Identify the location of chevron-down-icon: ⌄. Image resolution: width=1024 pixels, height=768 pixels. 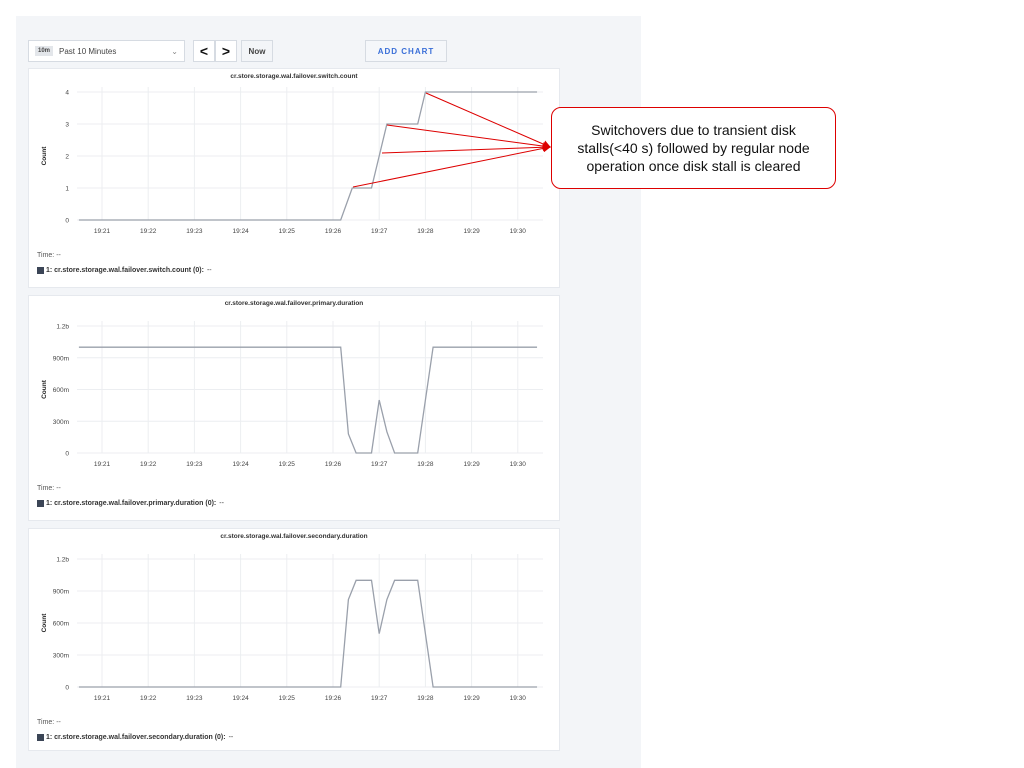
(174, 51).